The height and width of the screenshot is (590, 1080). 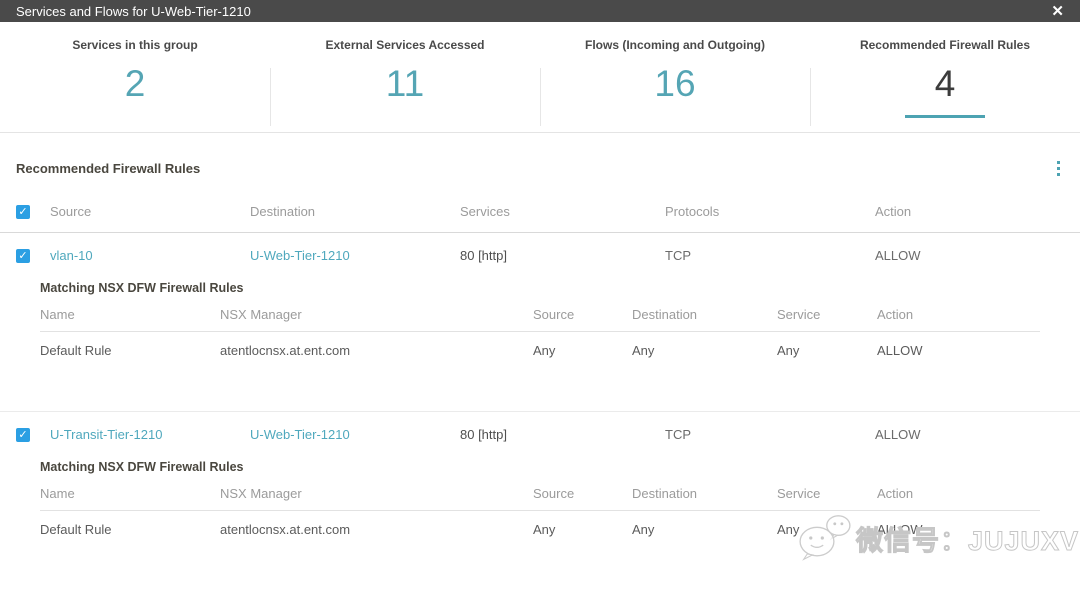 I want to click on select-all-checkbox: ✓, so click(x=23, y=211).